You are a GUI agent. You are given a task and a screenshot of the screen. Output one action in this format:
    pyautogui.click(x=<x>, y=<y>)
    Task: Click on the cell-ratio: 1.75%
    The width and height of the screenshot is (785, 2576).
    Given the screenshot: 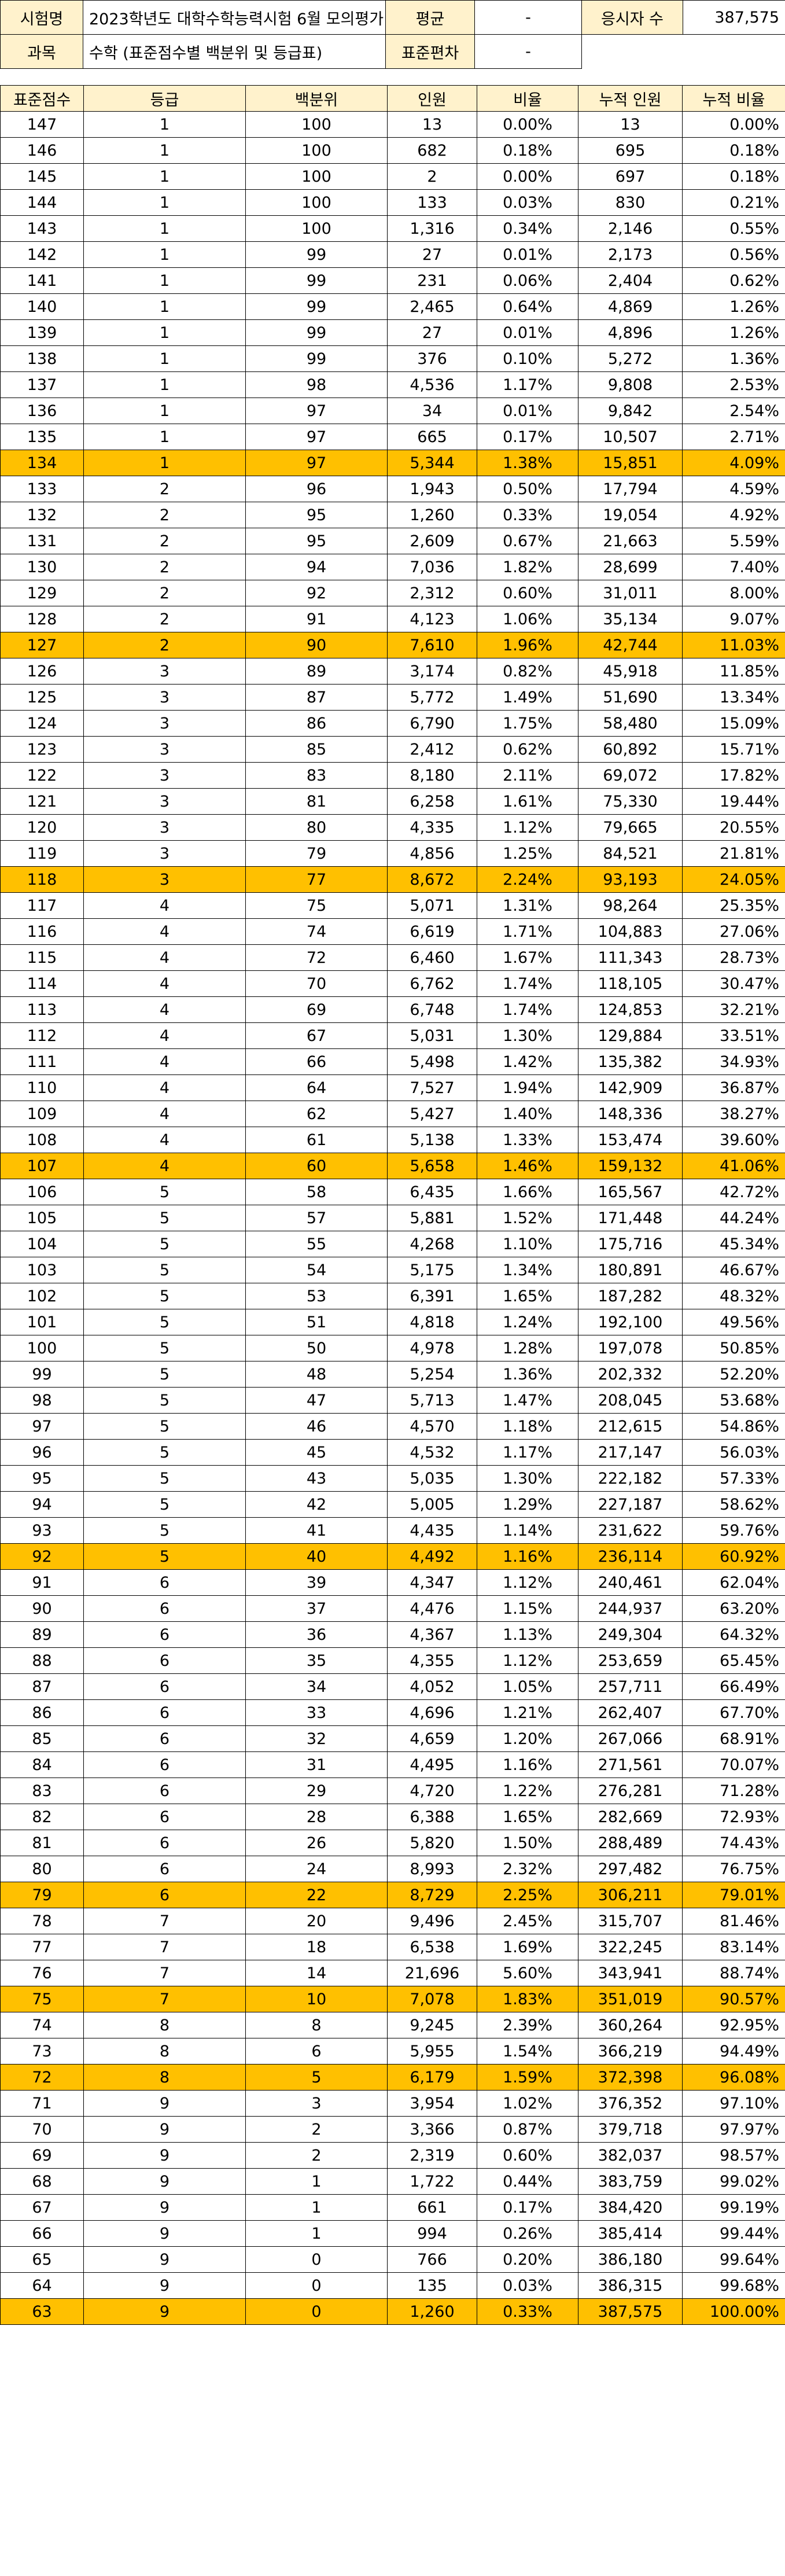 What is the action you would take?
    pyautogui.click(x=527, y=723)
    